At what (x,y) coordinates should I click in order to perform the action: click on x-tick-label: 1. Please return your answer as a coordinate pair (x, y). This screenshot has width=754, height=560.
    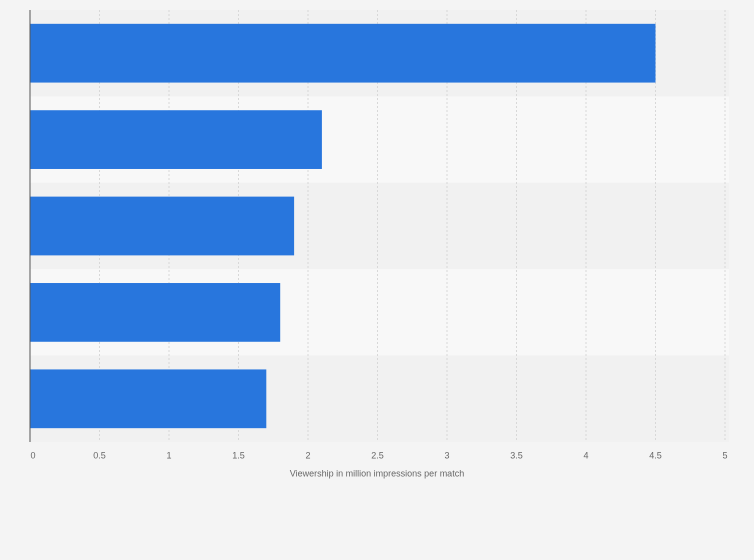
    Looking at the image, I should click on (168, 455).